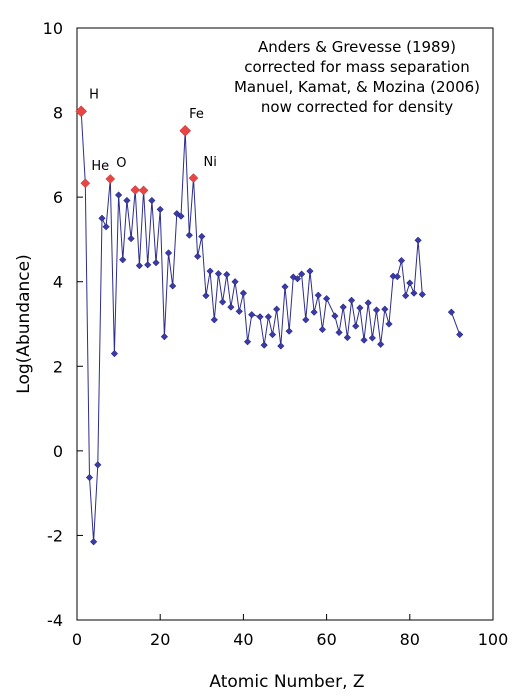  What do you see at coordinates (94, 94) in the screenshot?
I see `element-label: H` at bounding box center [94, 94].